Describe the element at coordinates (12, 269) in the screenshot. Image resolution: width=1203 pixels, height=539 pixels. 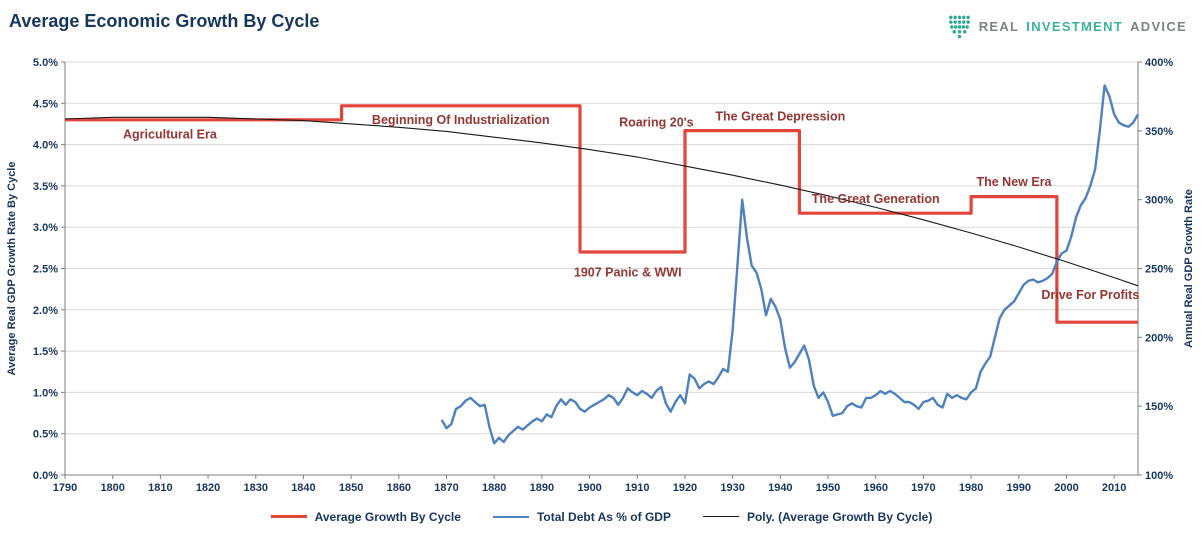
I see `left-axis-title: Average Real GDP Growth Rate By Cycle` at that location.